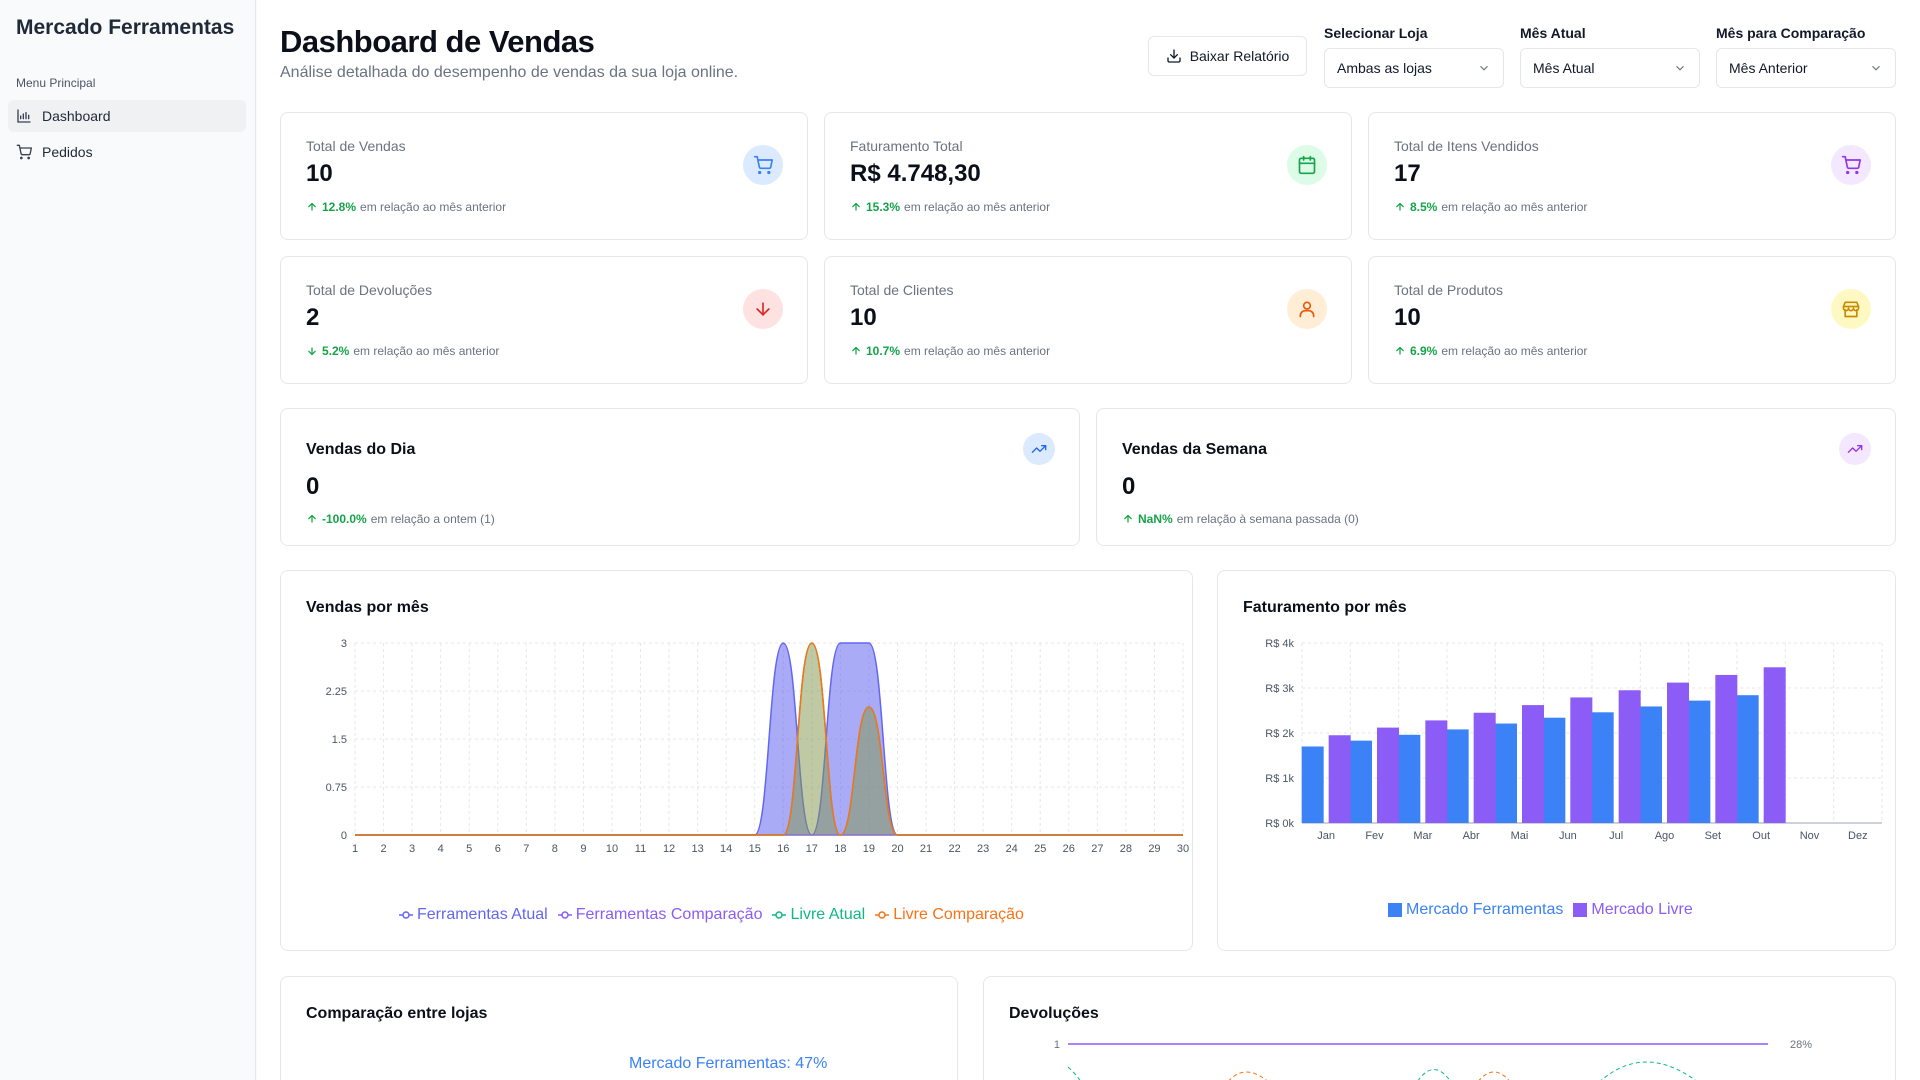  What do you see at coordinates (361, 449) in the screenshot?
I see `daily-sales-title: Vendas do Dia` at bounding box center [361, 449].